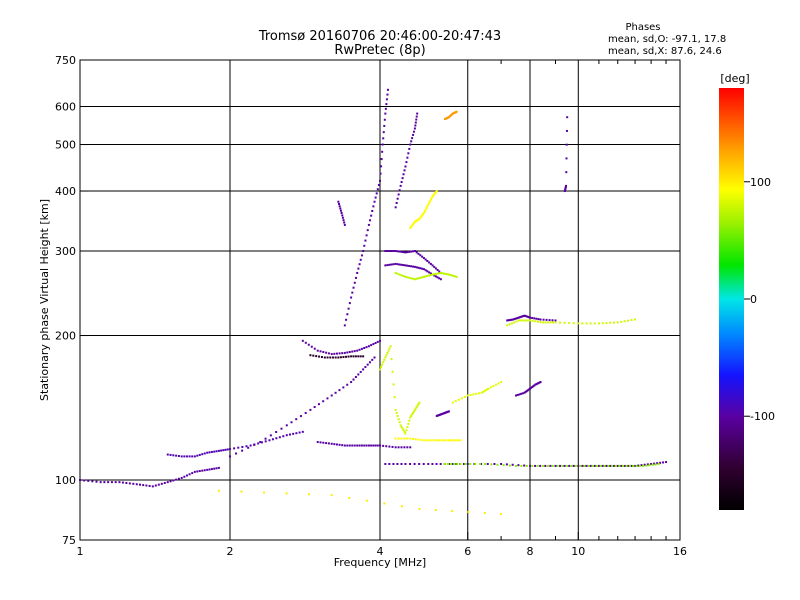 Image resolution: width=800 pixels, height=600 pixels. I want to click on y-tick-label: 750, so click(65, 60).